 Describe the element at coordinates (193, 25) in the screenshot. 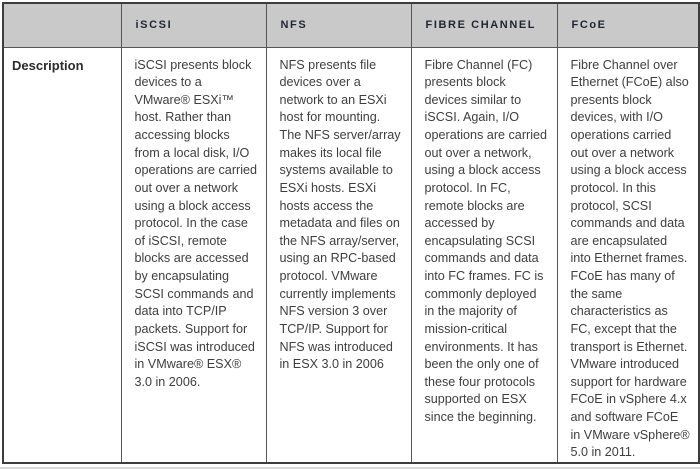

I see `column-header-iscsi: iSCSI` at that location.